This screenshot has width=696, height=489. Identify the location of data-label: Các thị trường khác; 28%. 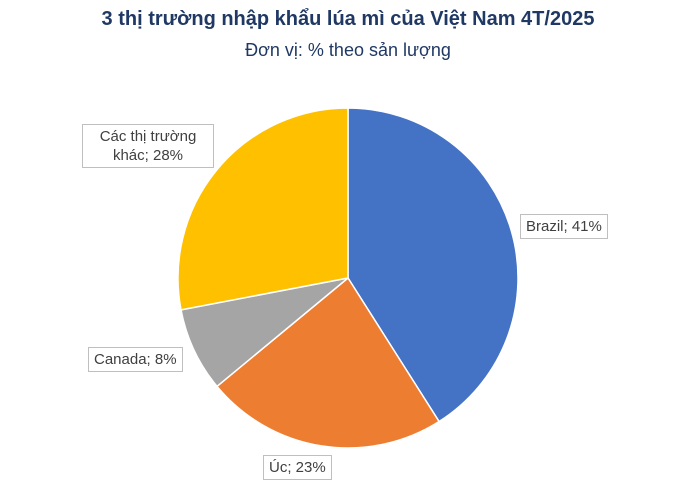
(148, 146).